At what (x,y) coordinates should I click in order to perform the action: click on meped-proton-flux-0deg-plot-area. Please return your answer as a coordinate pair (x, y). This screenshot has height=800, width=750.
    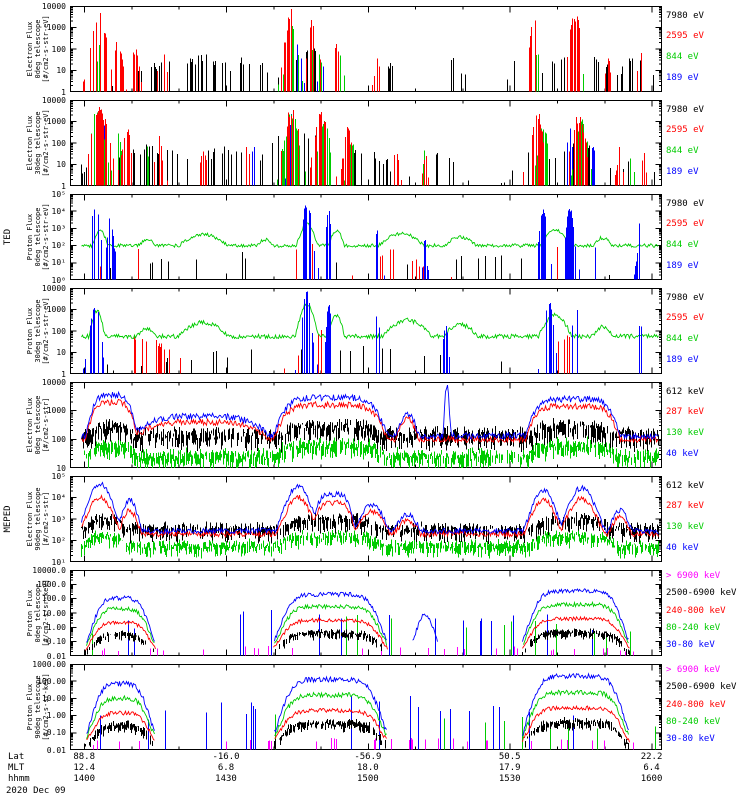
    Looking at the image, I should click on (366, 613).